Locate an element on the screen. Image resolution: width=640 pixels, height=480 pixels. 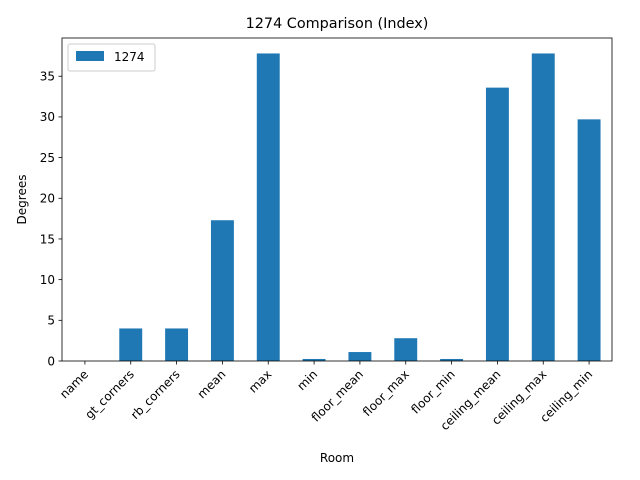
x-tick-label: rb_corners is located at coordinates (155, 394).